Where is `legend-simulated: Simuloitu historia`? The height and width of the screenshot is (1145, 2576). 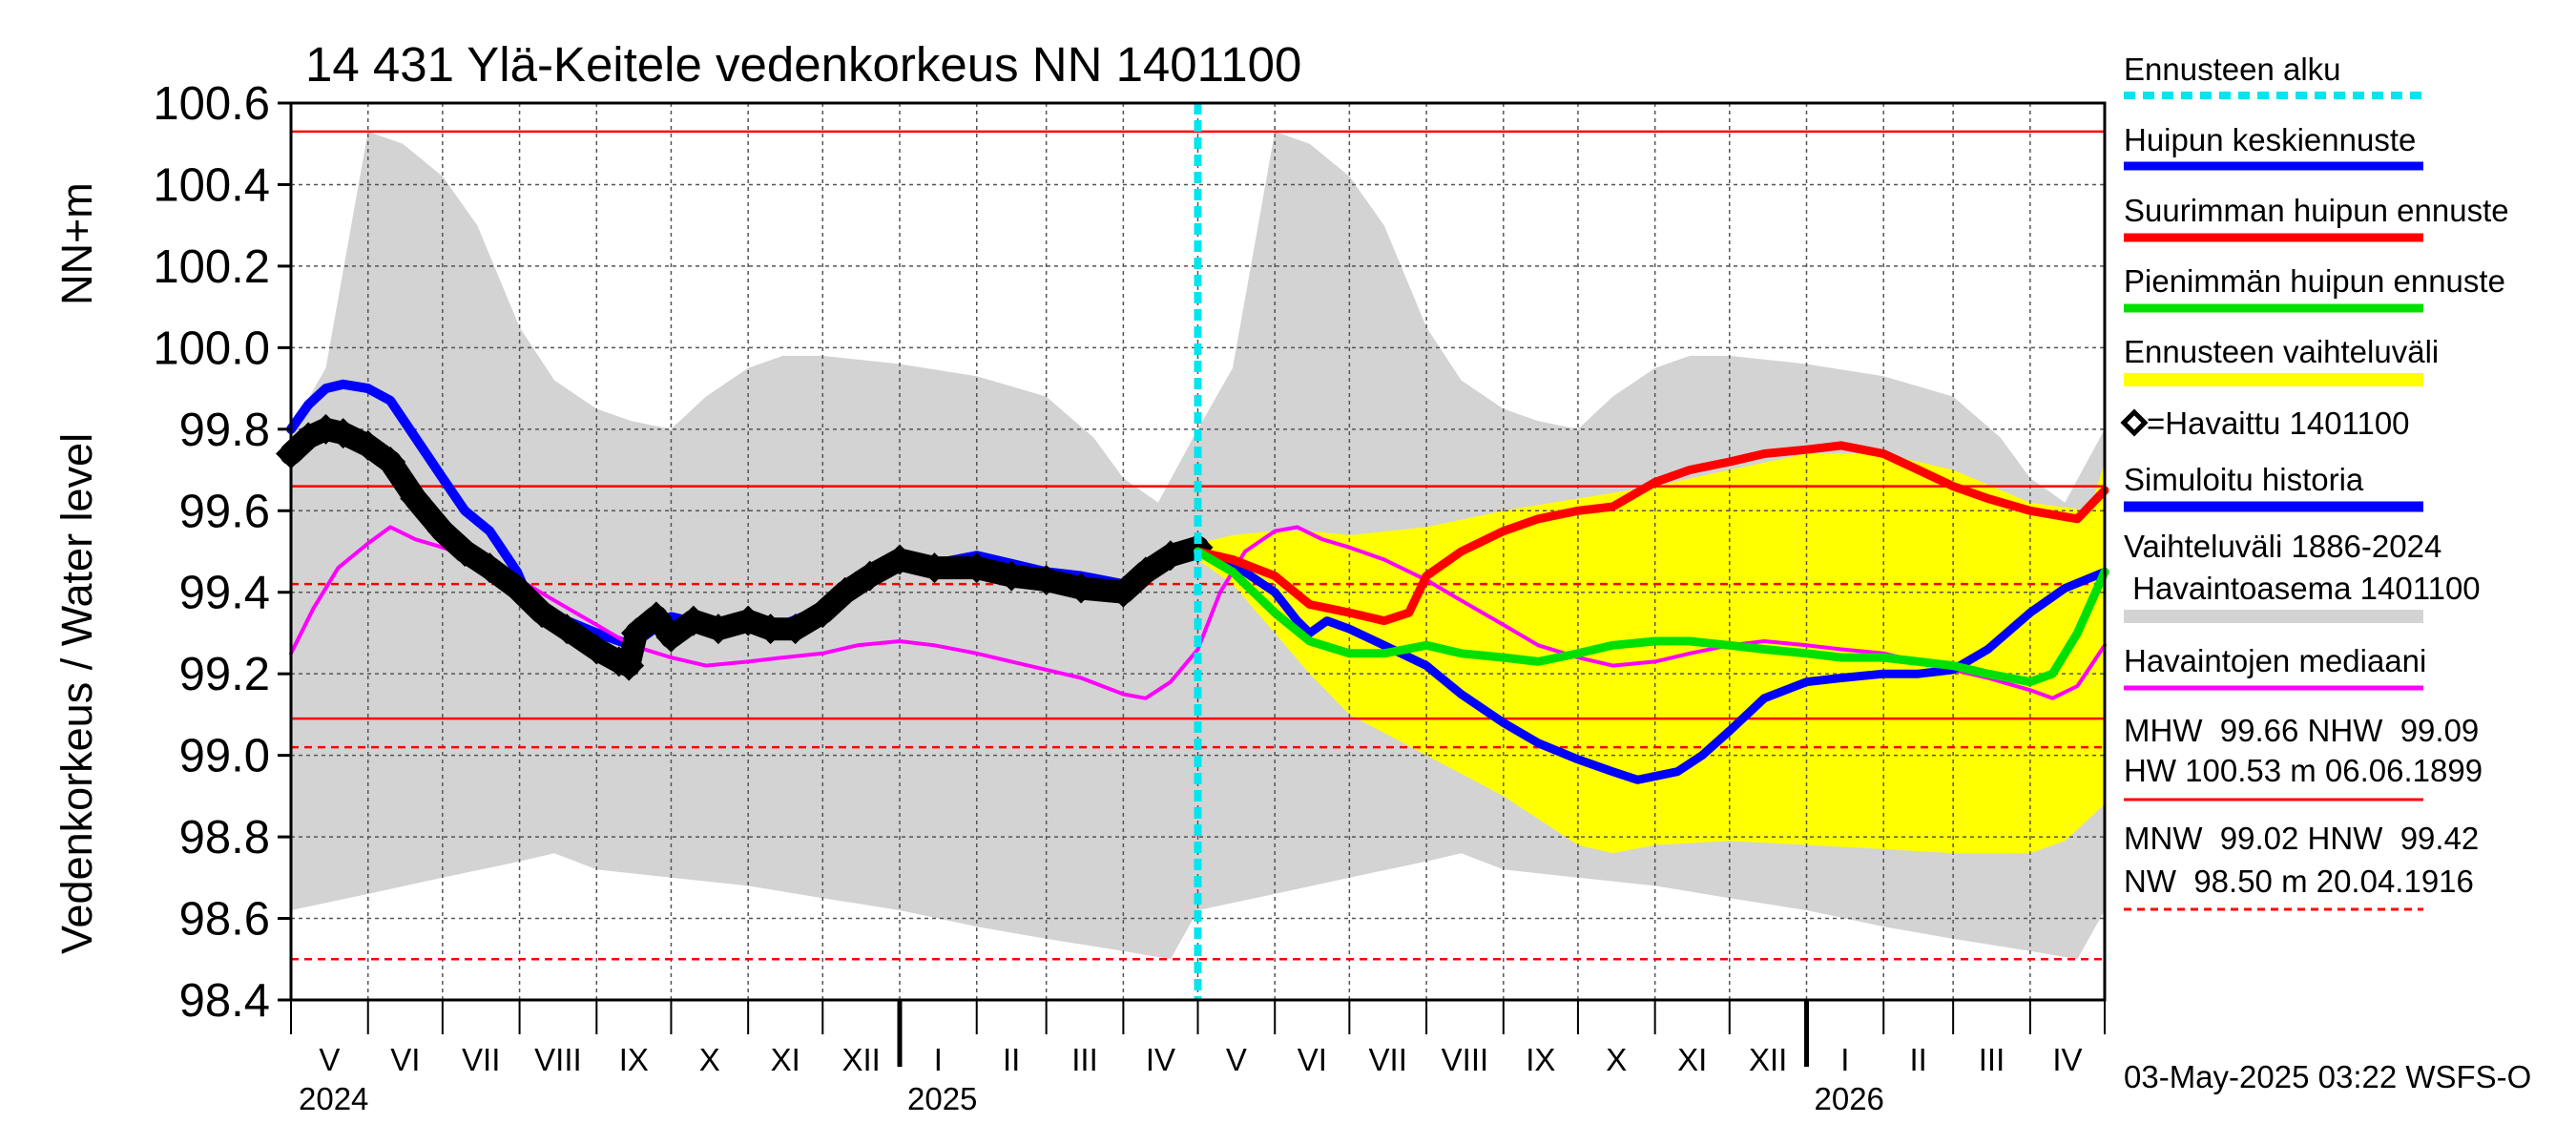
legend-simulated: Simuloitu historia is located at coordinates (2244, 480).